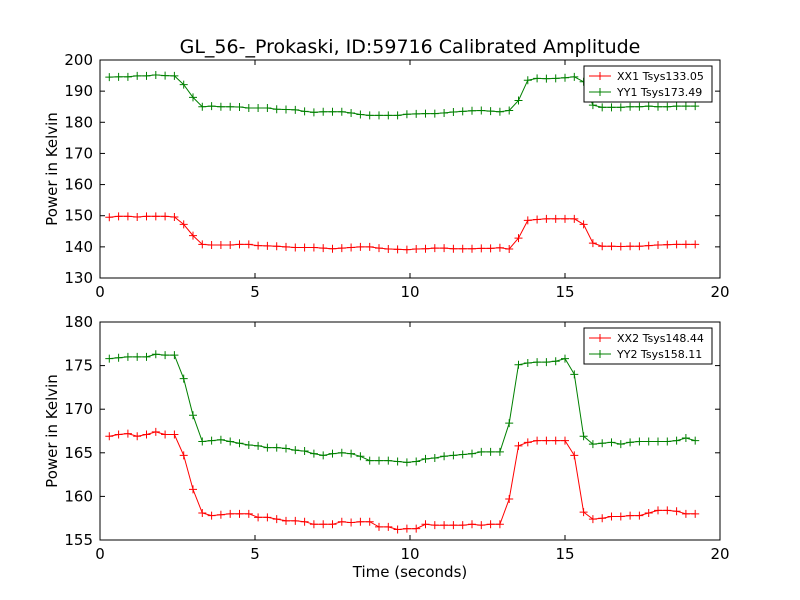 The height and width of the screenshot is (600, 800). What do you see at coordinates (645, 354) in the screenshot?
I see `legend-entry-yy2: YY2 Tsys158.11` at bounding box center [645, 354].